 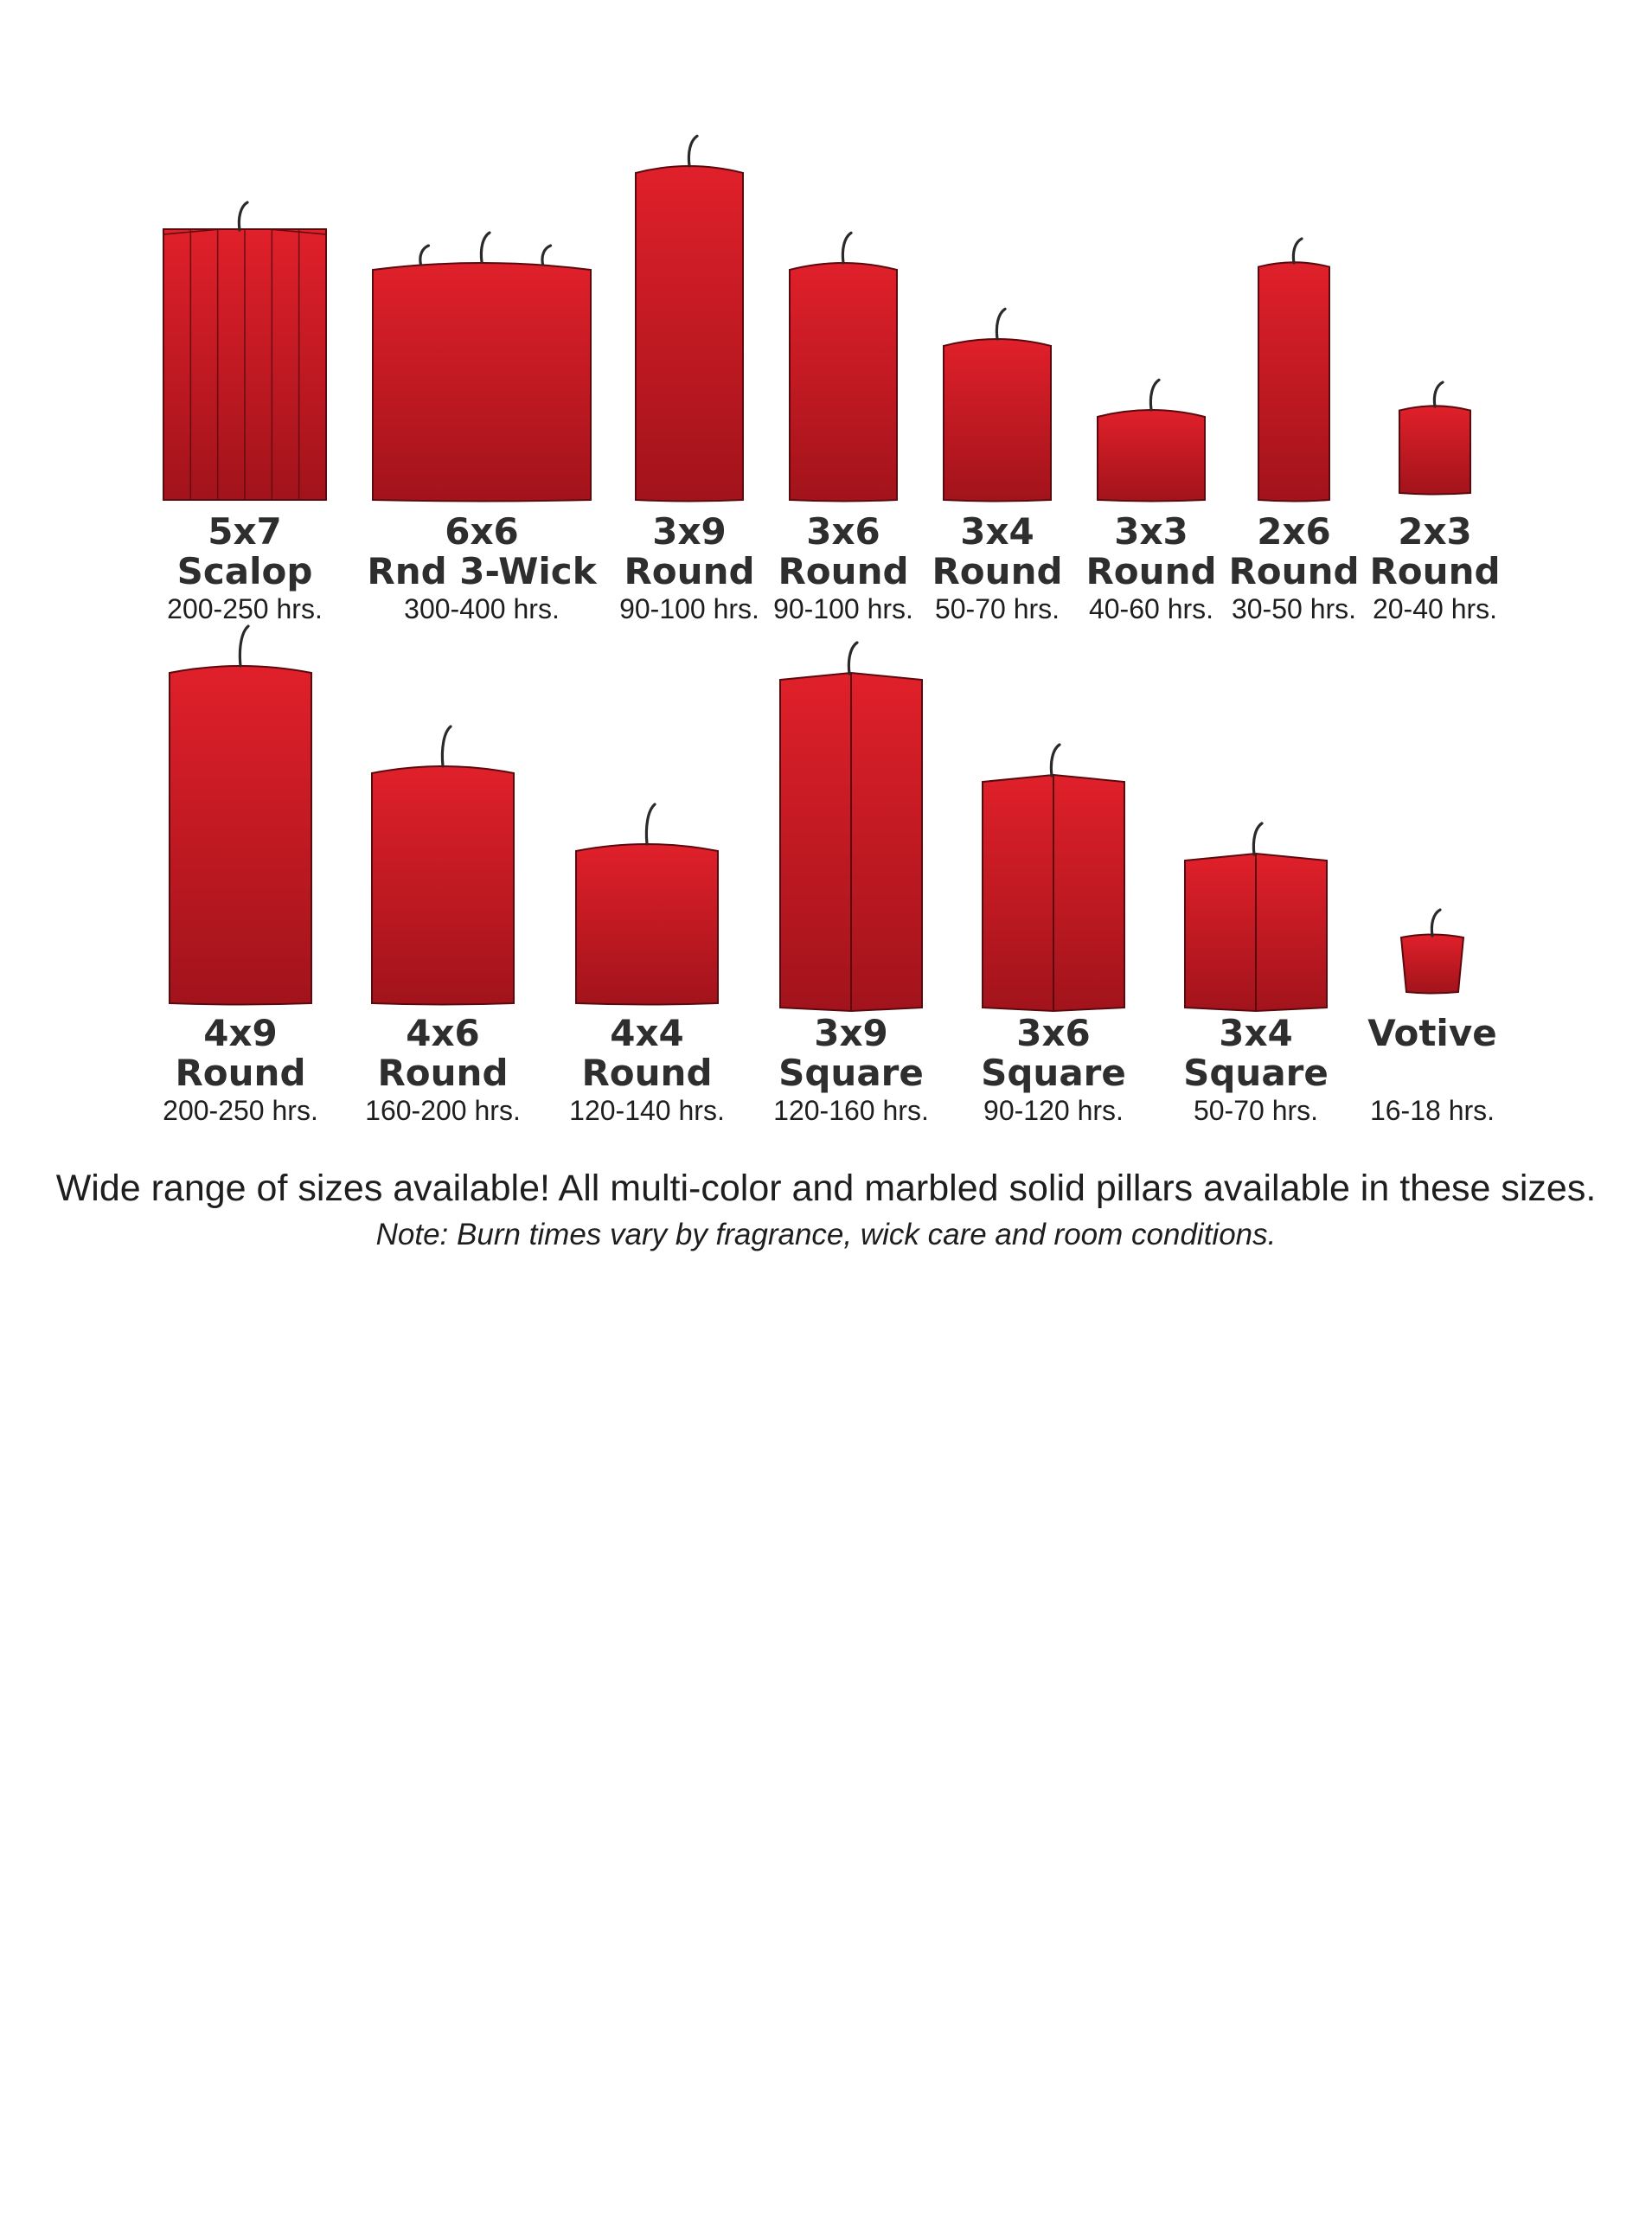 I want to click on candle-3x6-round-icon, so click(x=843, y=366).